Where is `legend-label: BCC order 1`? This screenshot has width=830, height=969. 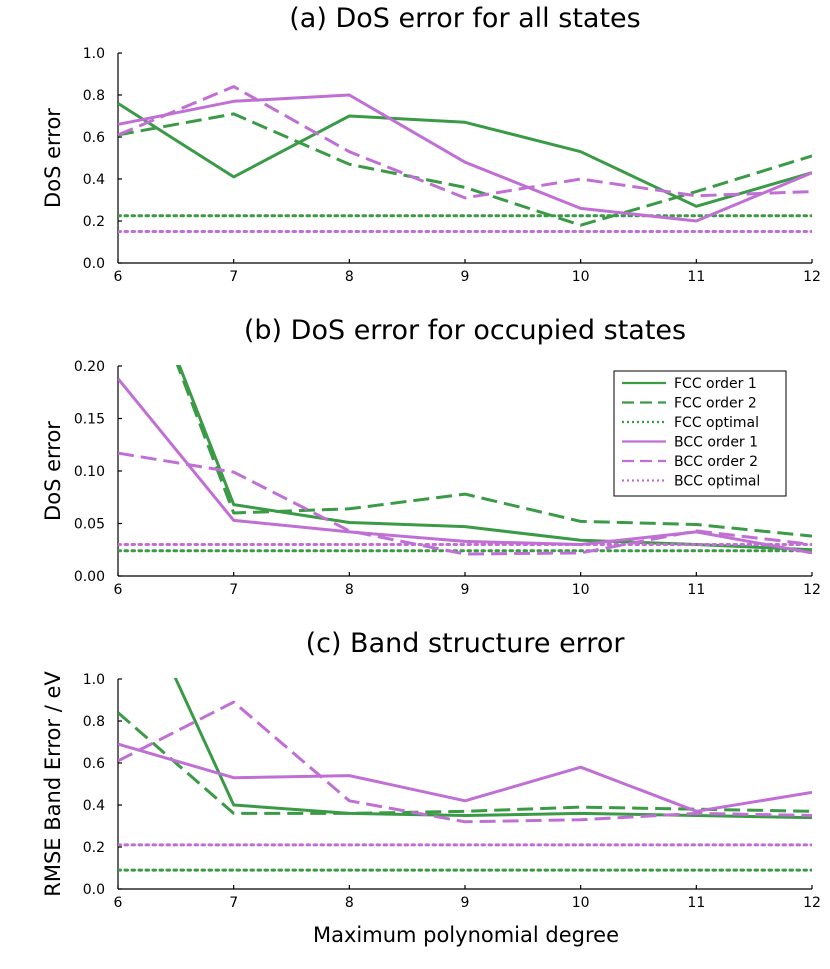 legend-label: BCC order 1 is located at coordinates (716, 443).